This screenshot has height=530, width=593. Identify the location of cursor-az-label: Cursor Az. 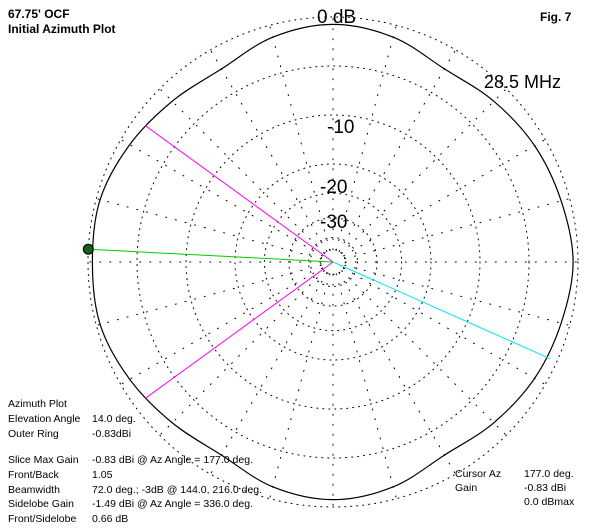
(478, 474).